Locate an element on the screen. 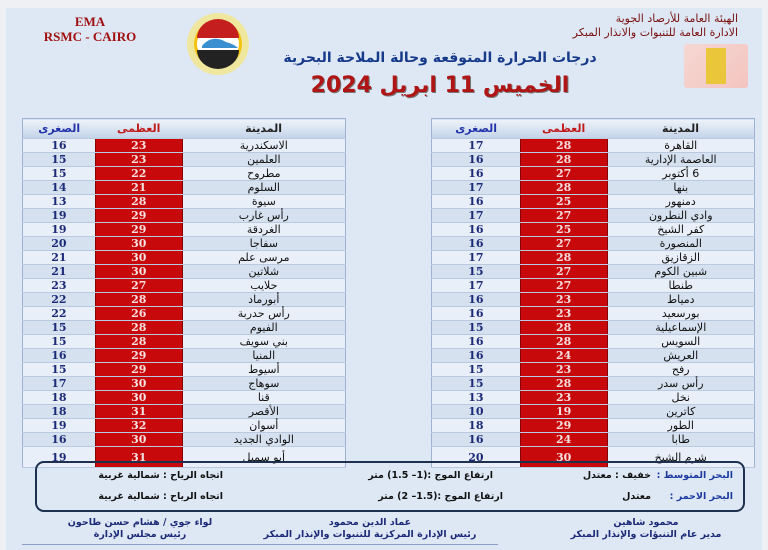 The height and width of the screenshot is (550, 768). city-cell: الفيوم is located at coordinates (264, 327).